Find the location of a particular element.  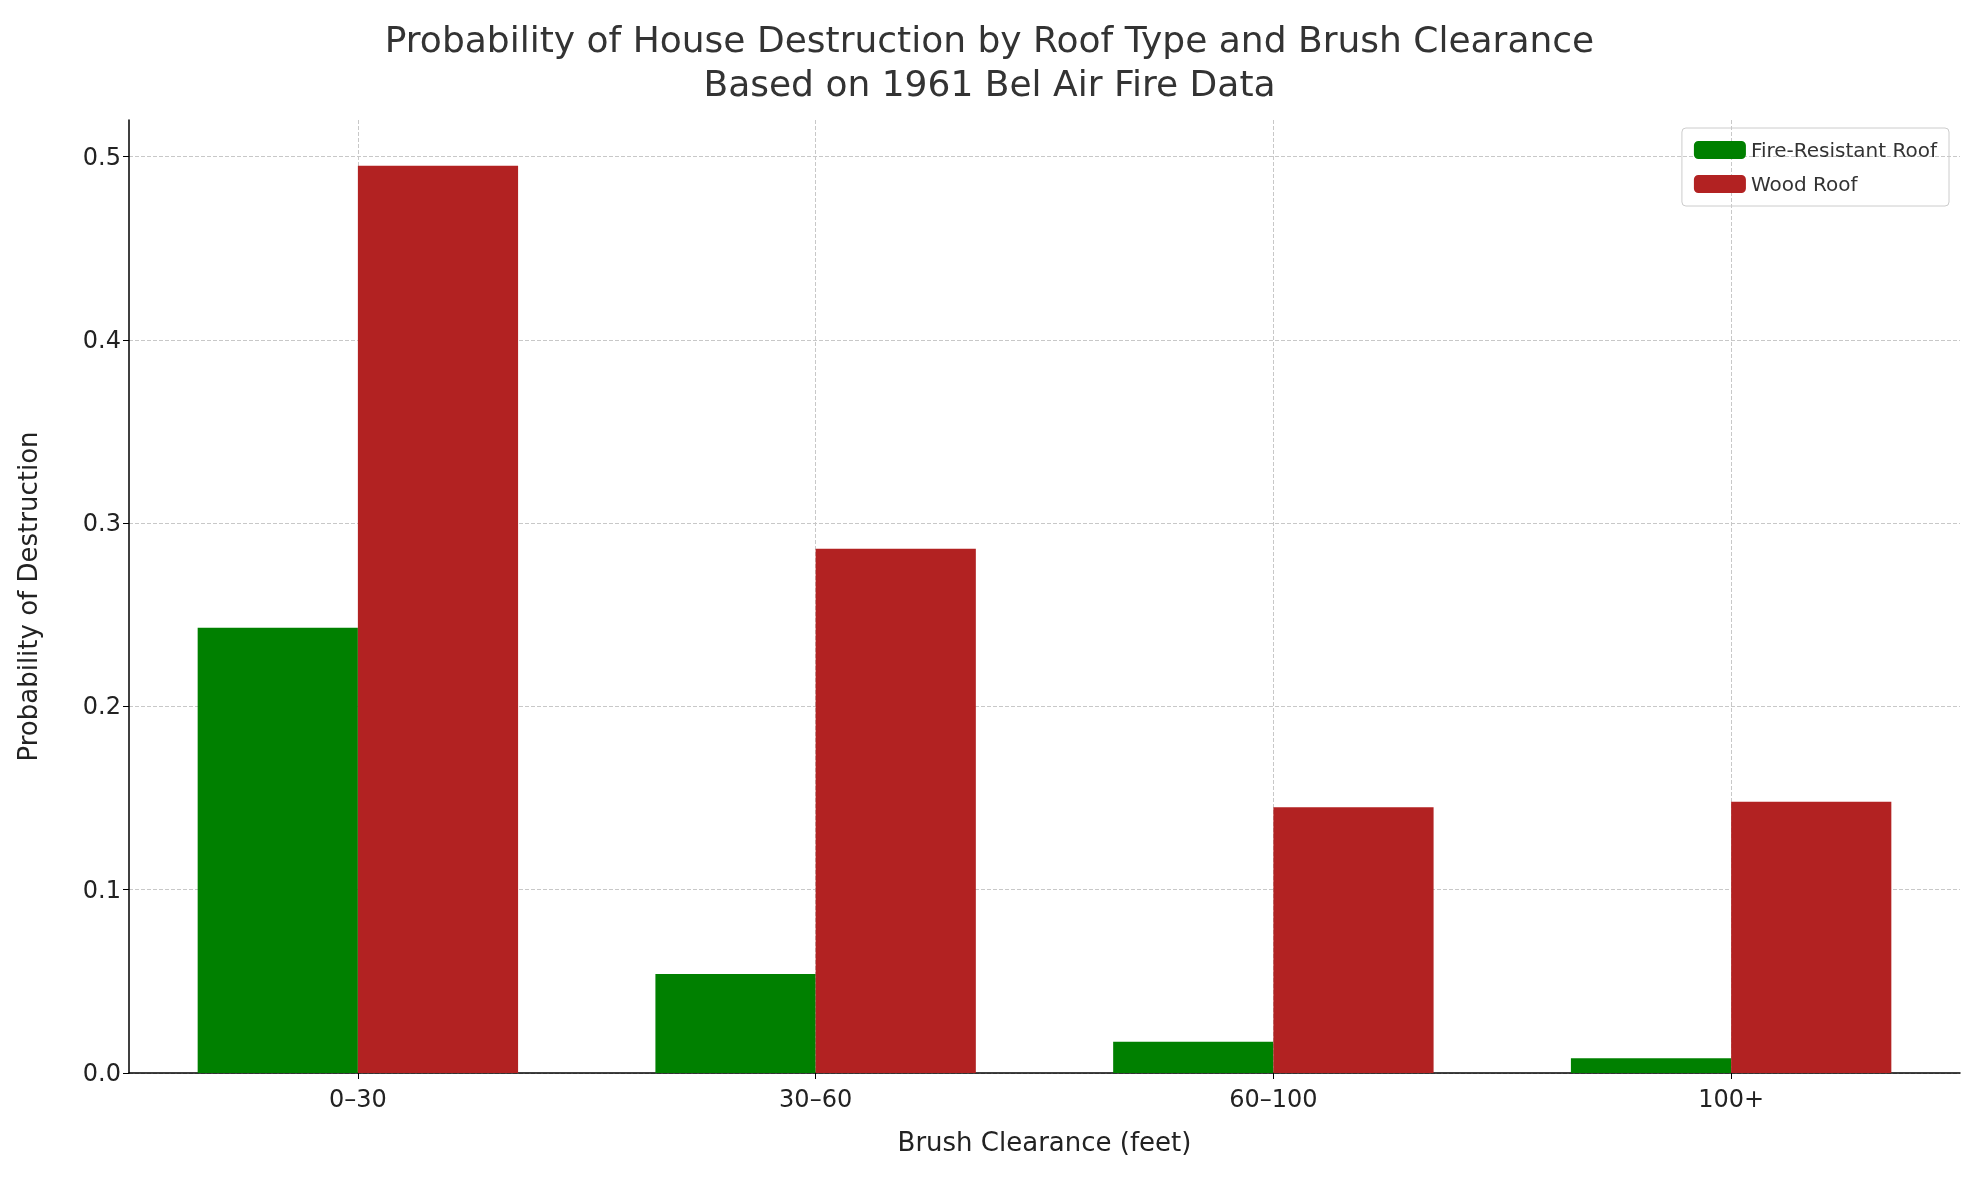

y-axis-title: Probability of Destruction is located at coordinates (28, 596).